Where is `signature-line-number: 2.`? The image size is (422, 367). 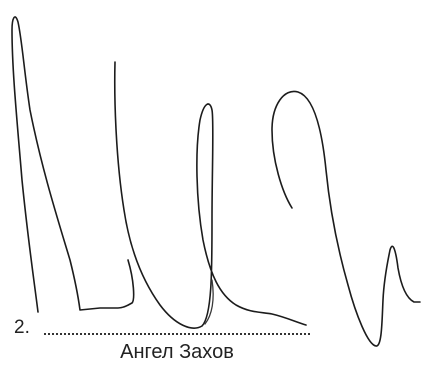 signature-line-number: 2. is located at coordinates (22, 327).